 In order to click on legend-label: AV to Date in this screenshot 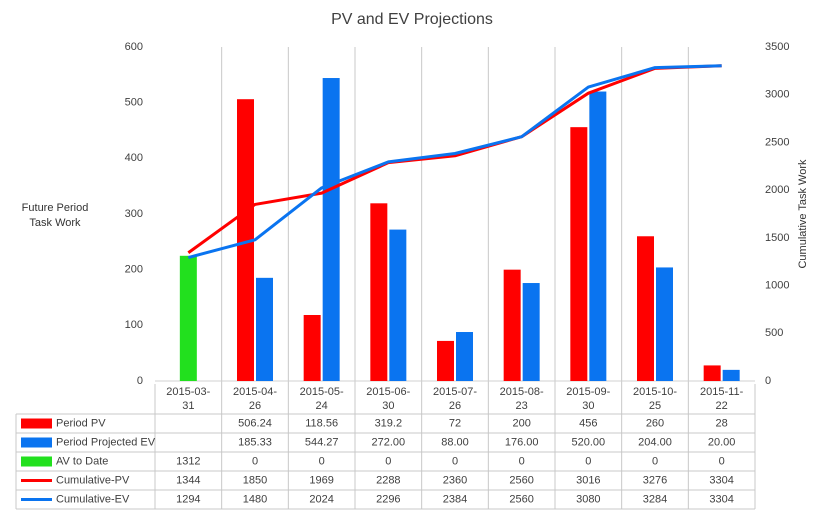, I will do `click(82, 461)`.